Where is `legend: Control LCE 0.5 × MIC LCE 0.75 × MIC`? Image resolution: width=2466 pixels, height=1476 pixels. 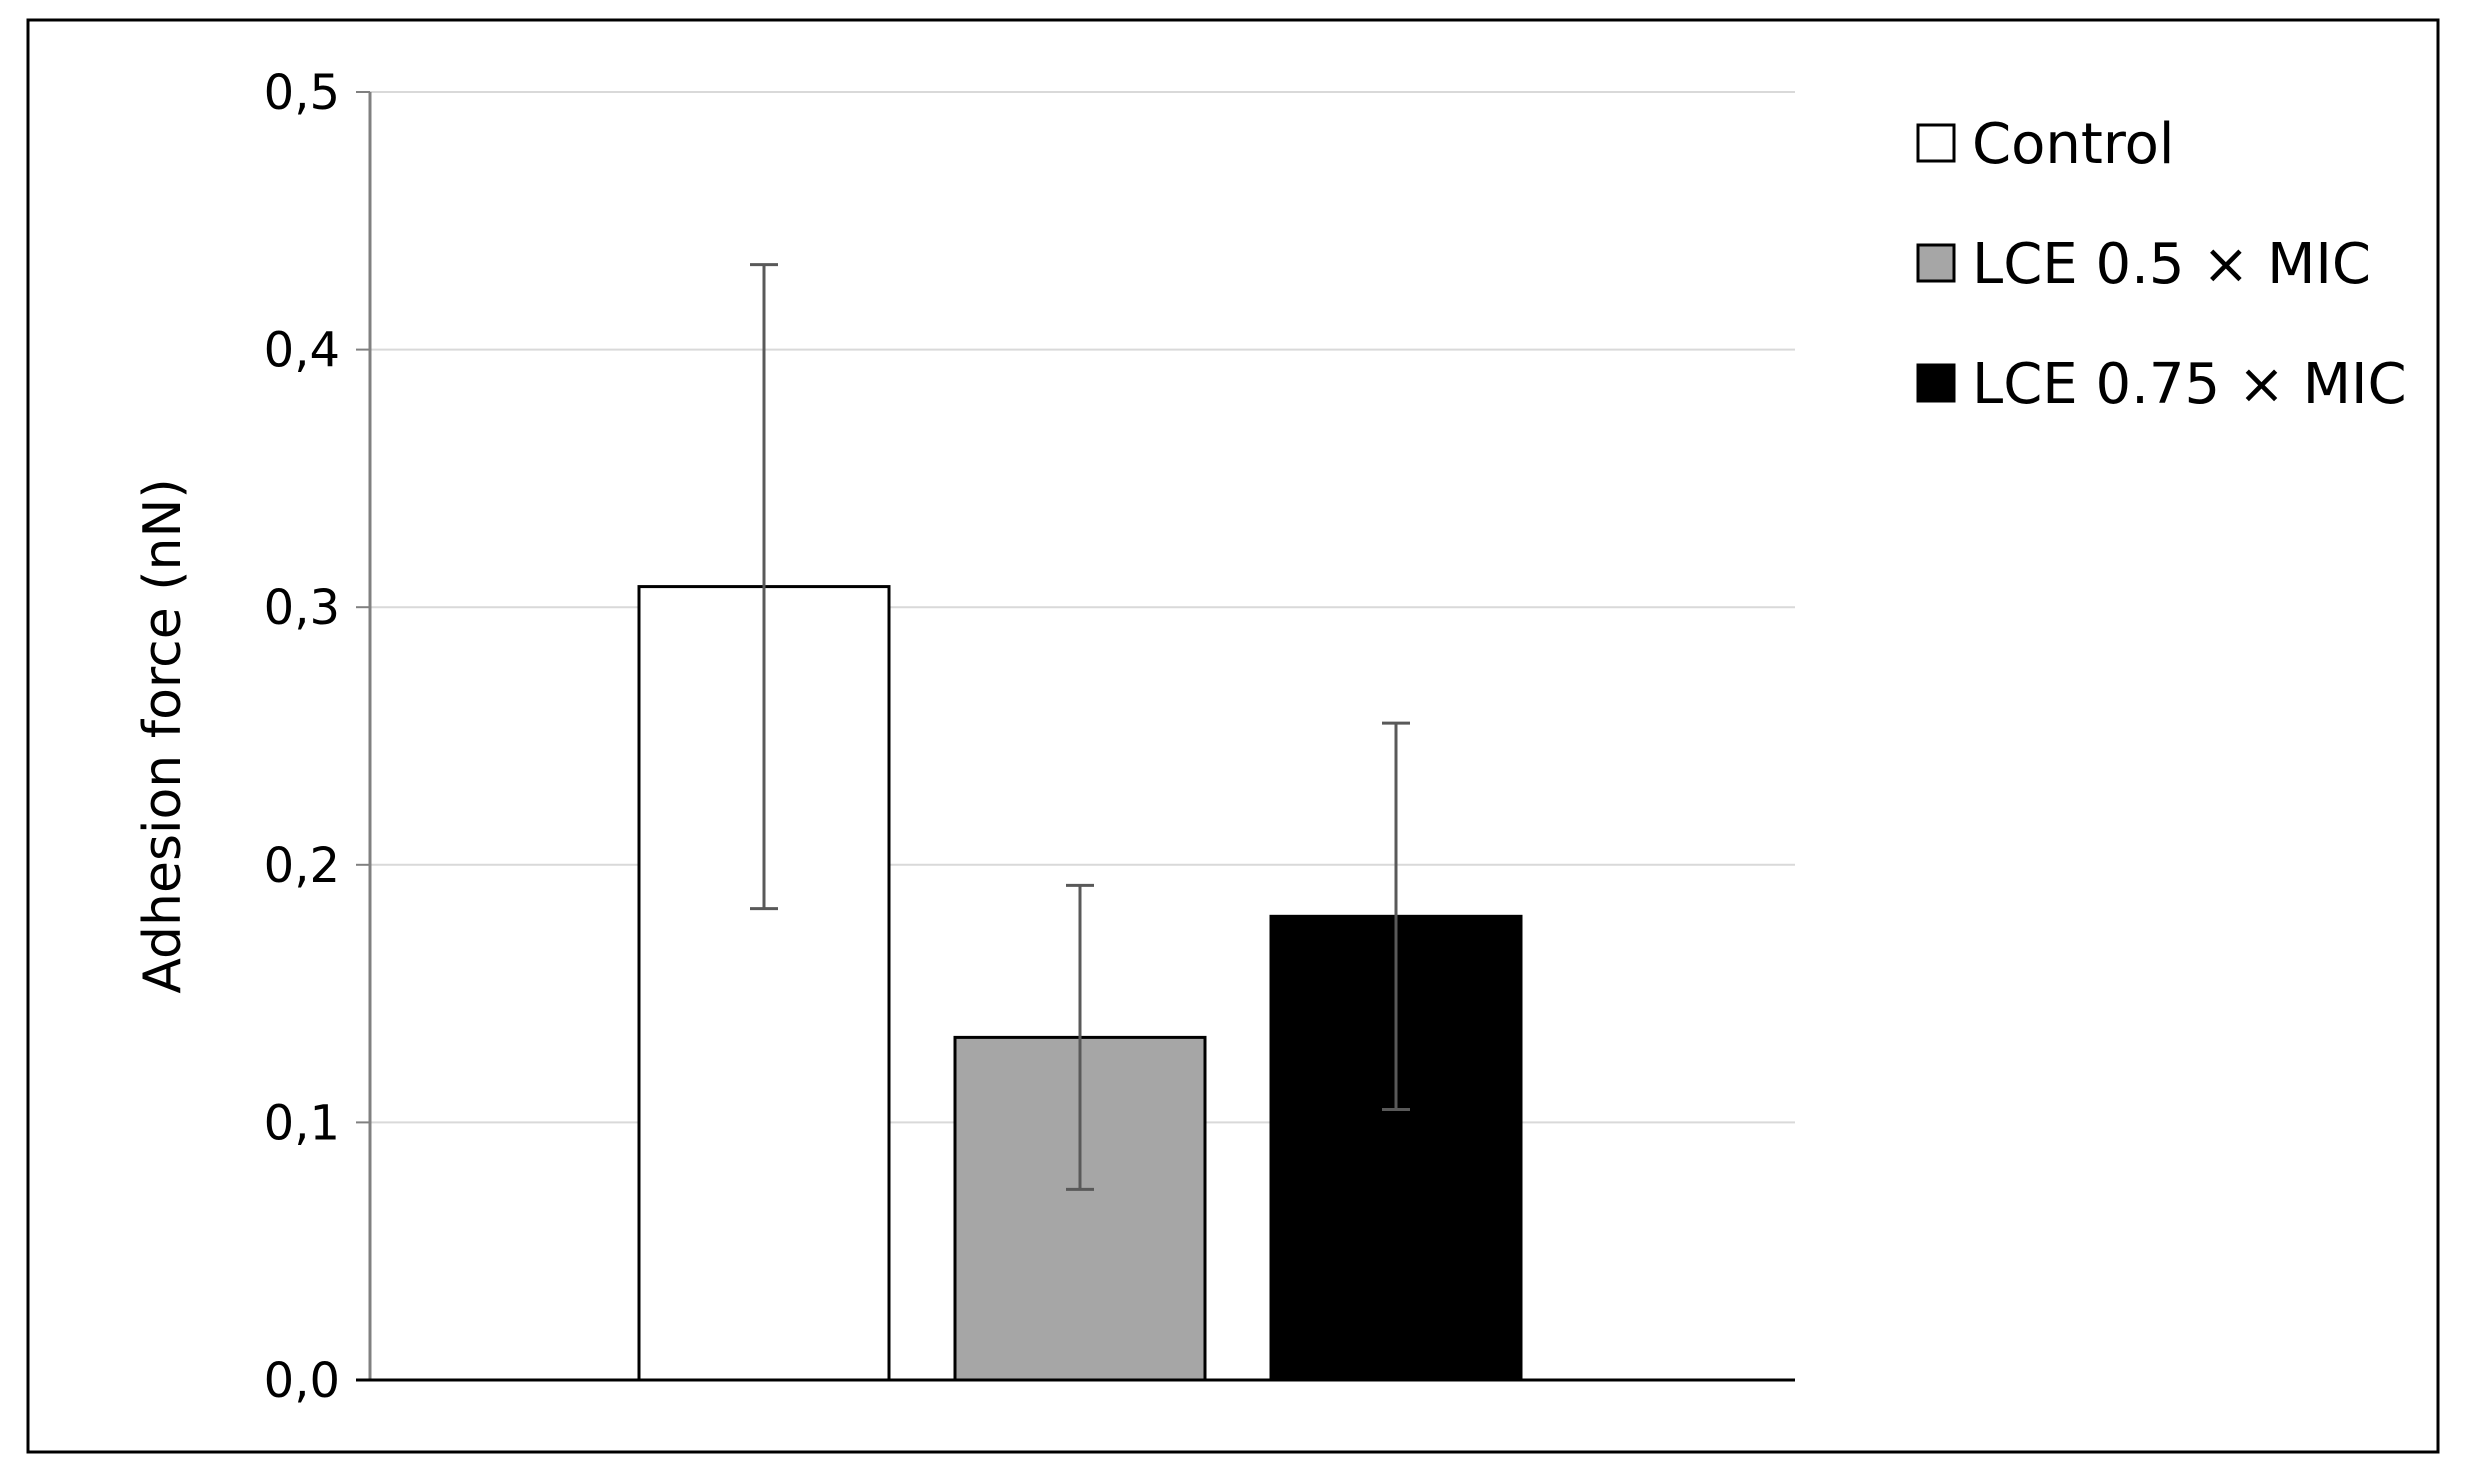
legend: Control LCE 0.5 × MIC LCE 0.75 × MIC is located at coordinates (2161, 264).